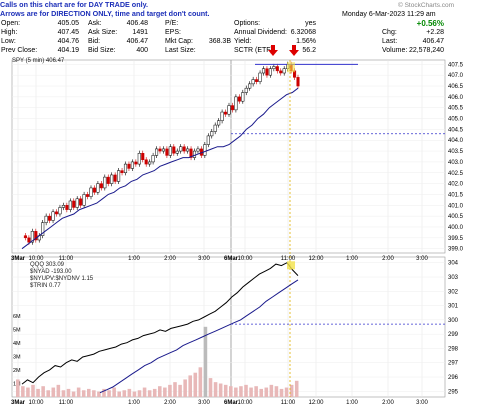 The width and height of the screenshot is (480, 406). What do you see at coordinates (245, 259) in the screenshot?
I see `upper-x-tick-label: 10:00` at bounding box center [245, 259].